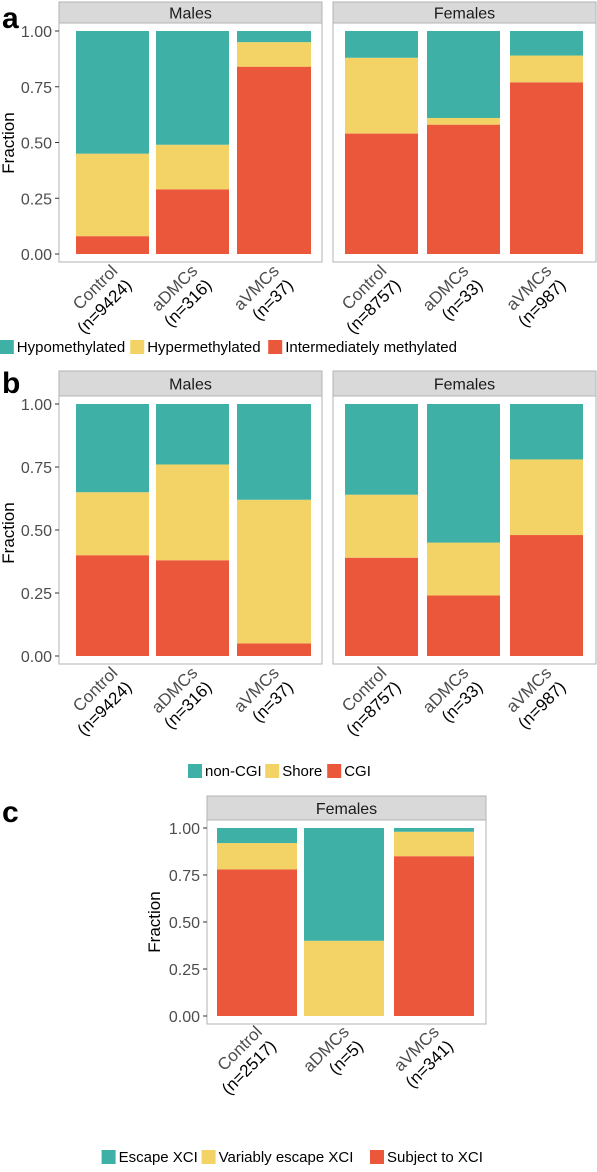  What do you see at coordinates (435, 1157) in the screenshot?
I see `legend-label: Subject to XCI` at bounding box center [435, 1157].